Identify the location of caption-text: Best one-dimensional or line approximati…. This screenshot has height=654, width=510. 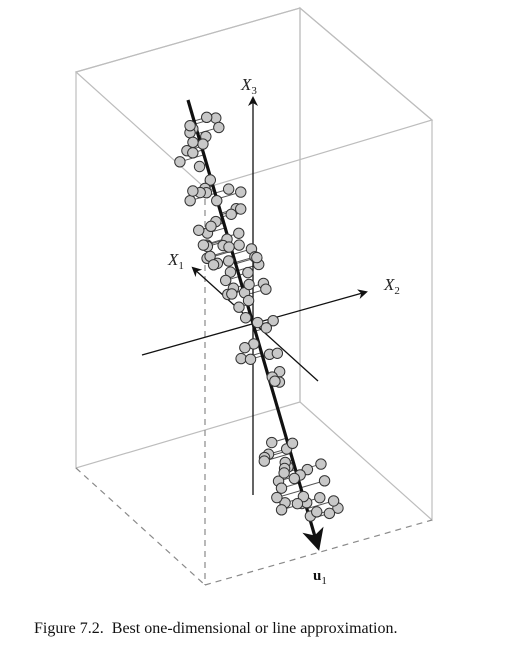
(254, 628).